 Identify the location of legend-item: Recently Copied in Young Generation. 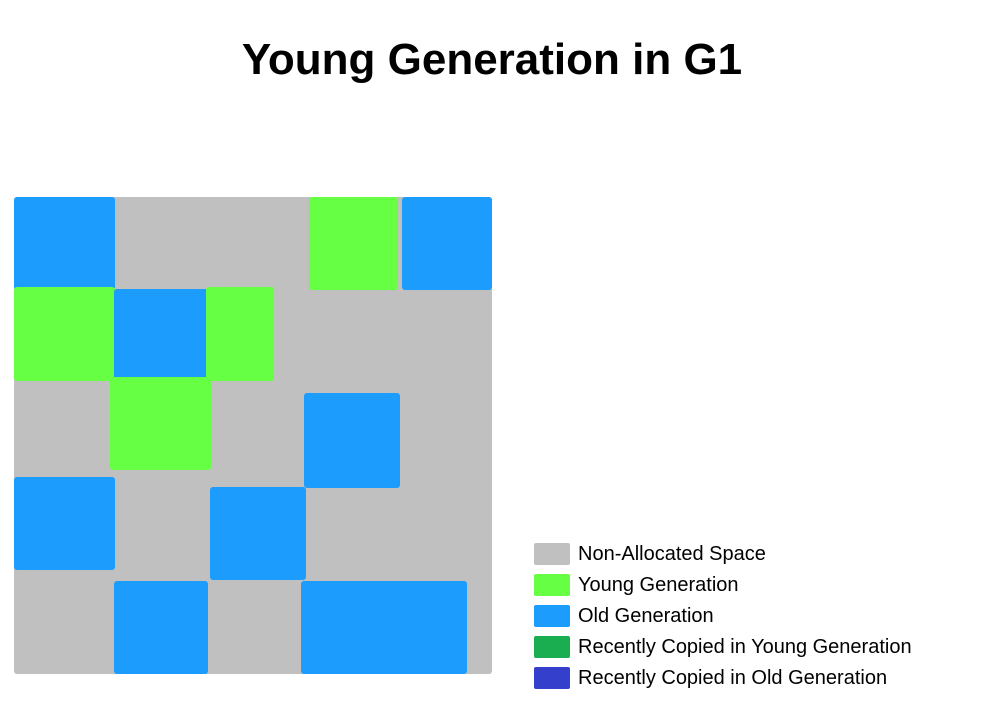
(754, 649).